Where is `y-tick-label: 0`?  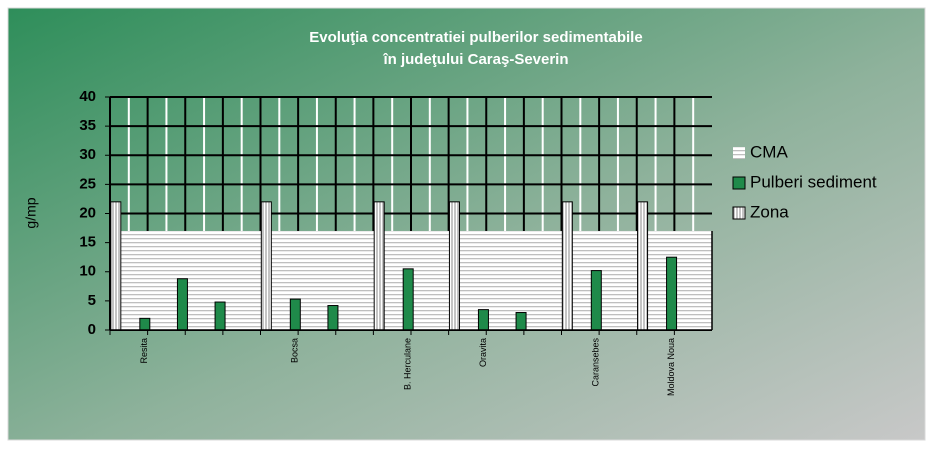
y-tick-label: 0 is located at coordinates (92, 329).